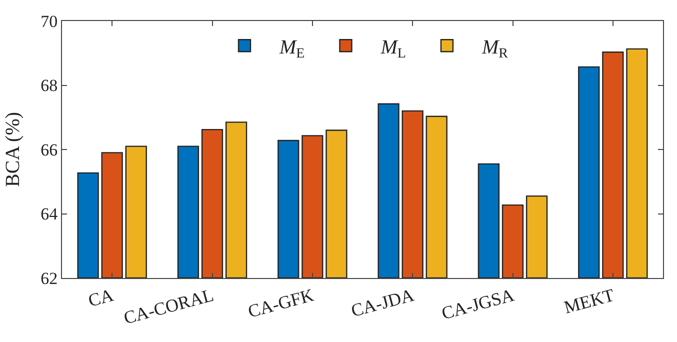  What do you see at coordinates (281, 303) in the screenshot?
I see `x-tick-label: CA-GFK` at bounding box center [281, 303].